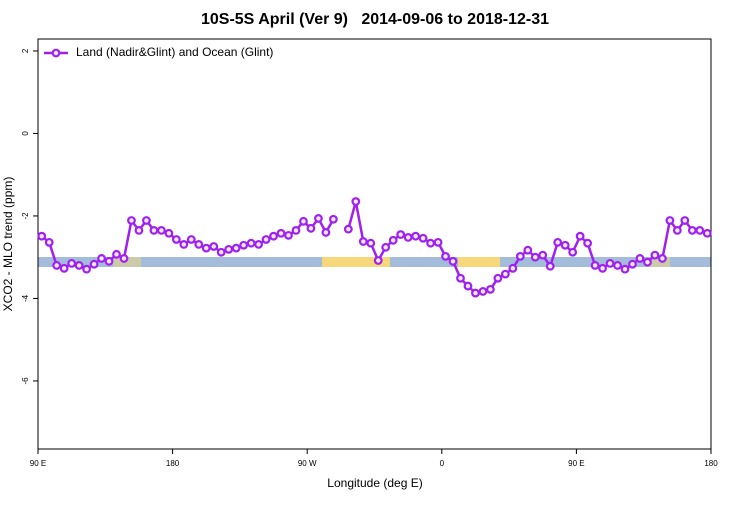 The height and width of the screenshot is (505, 750). I want to click on x-axis-label: Longitude (deg E), so click(374, 483).